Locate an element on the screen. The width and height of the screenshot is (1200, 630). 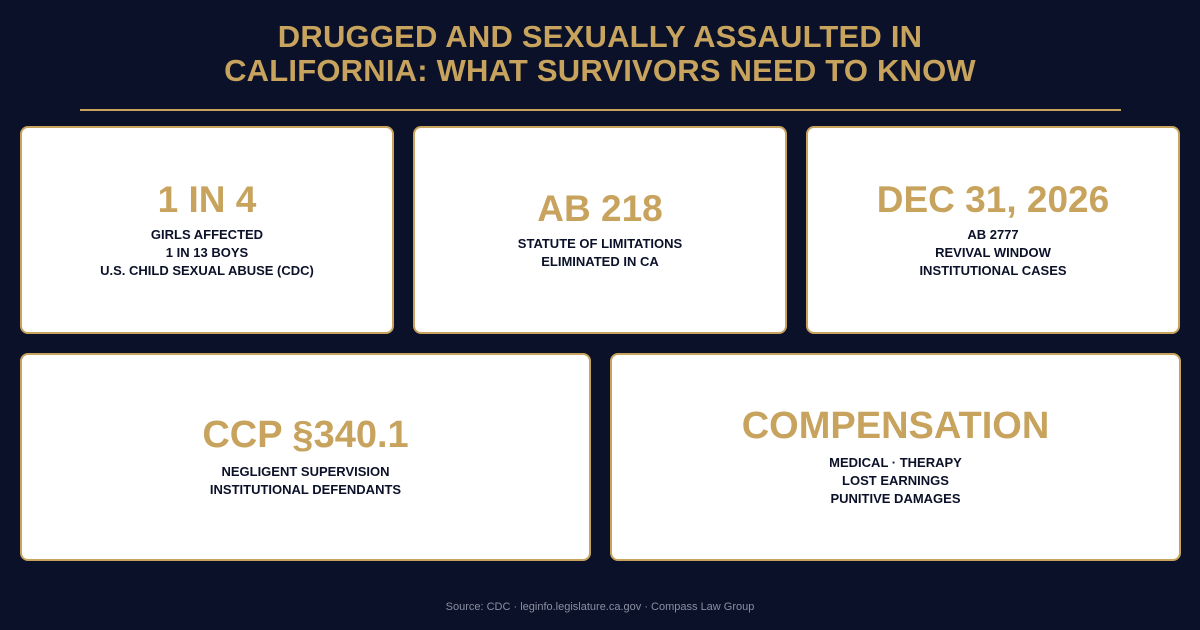
stat-description-line: AB 2777 is located at coordinates (993, 235).